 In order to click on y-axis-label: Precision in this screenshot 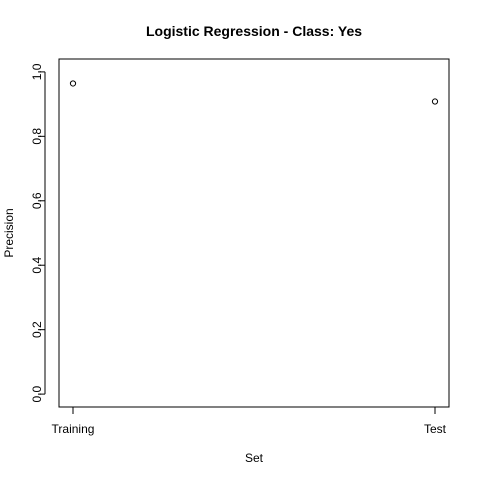, I will do `click(9, 232)`.